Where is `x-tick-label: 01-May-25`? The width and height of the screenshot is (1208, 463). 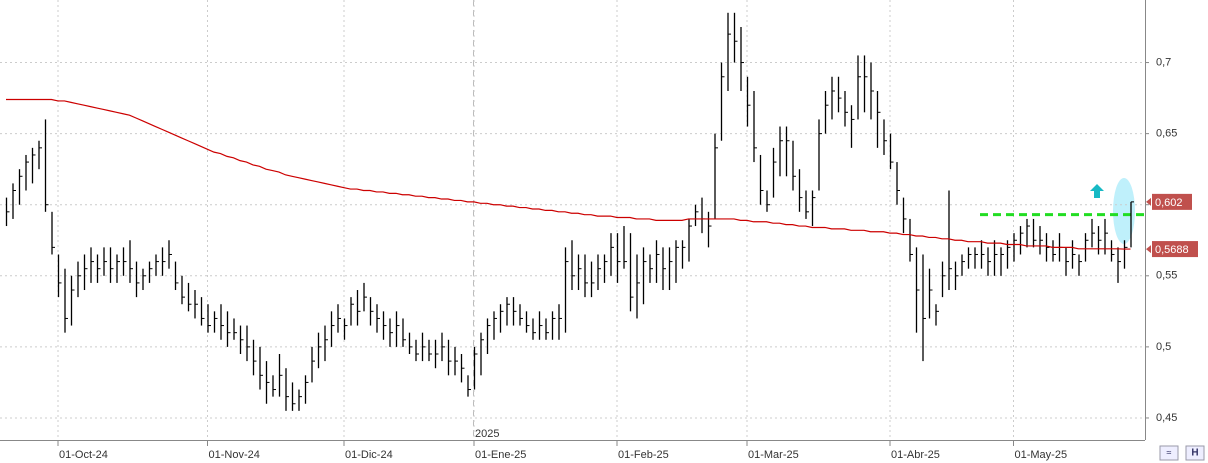 x-tick-label: 01-May-25 is located at coordinates (1041, 455).